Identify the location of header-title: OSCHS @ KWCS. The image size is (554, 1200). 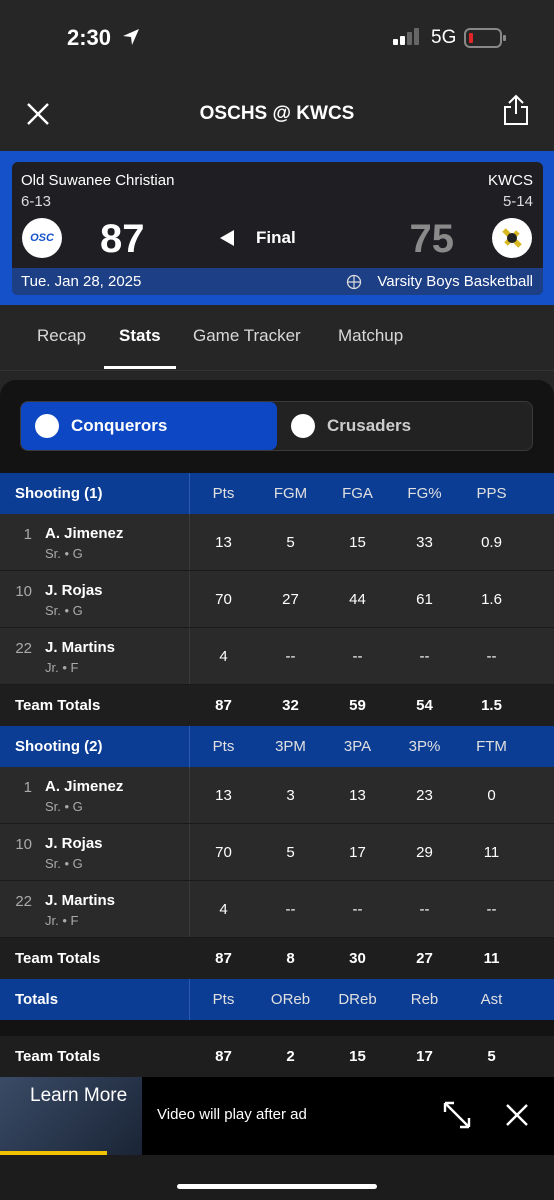
(277, 113).